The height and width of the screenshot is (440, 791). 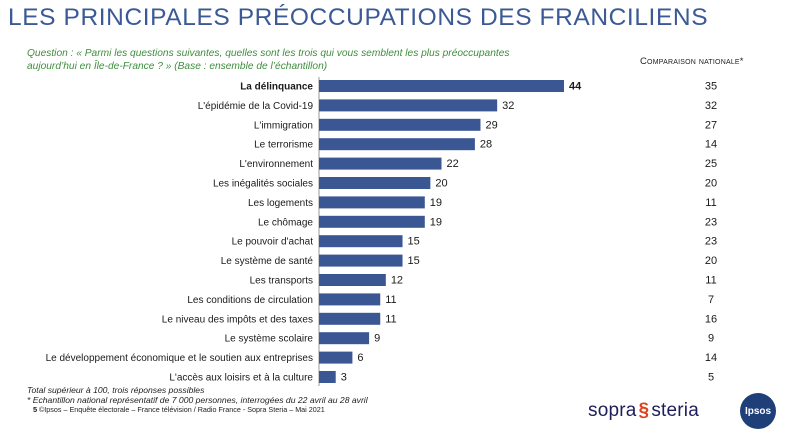 What do you see at coordinates (711, 339) in the screenshot?
I see `national-comparison-value: 9` at bounding box center [711, 339].